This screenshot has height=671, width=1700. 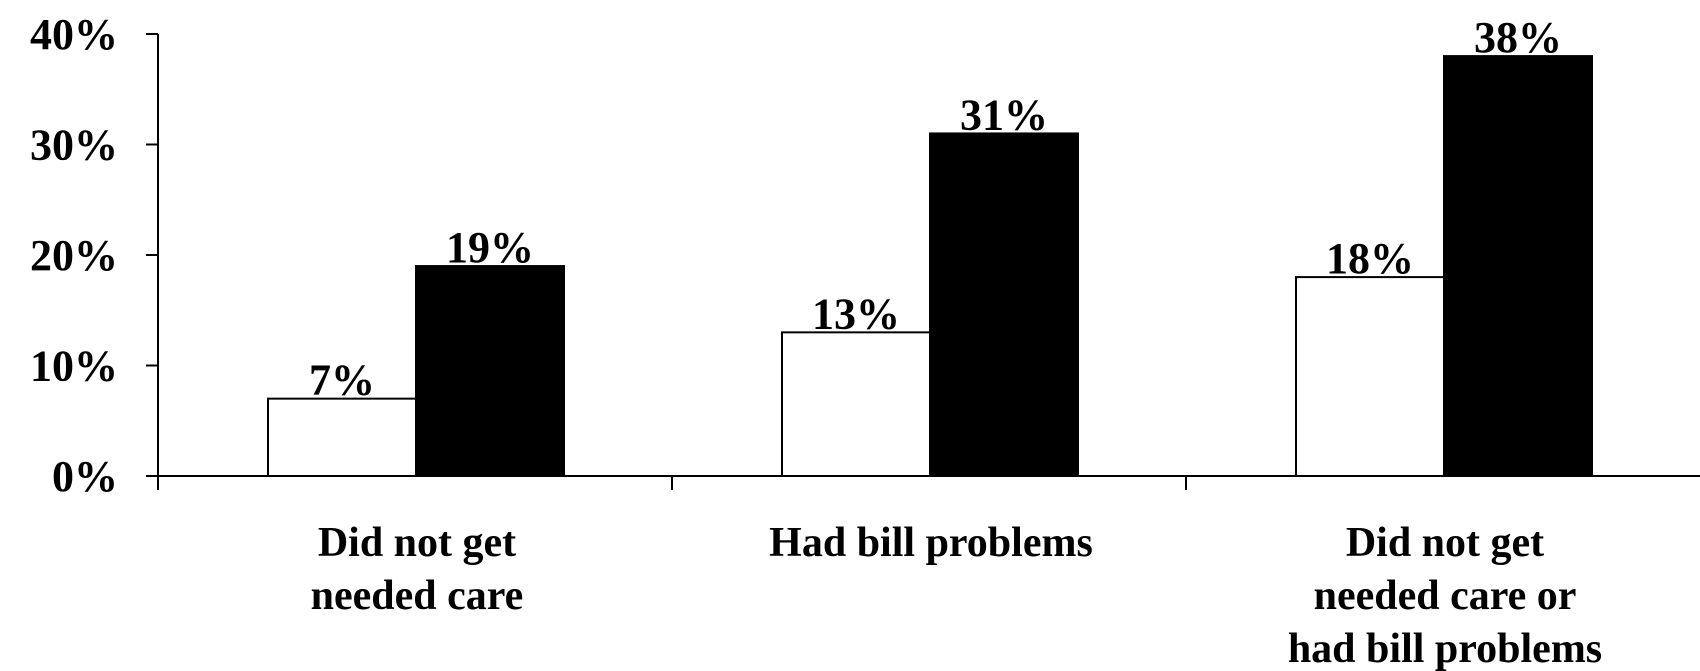 What do you see at coordinates (342, 380) in the screenshot?
I see `data-label: 7%` at bounding box center [342, 380].